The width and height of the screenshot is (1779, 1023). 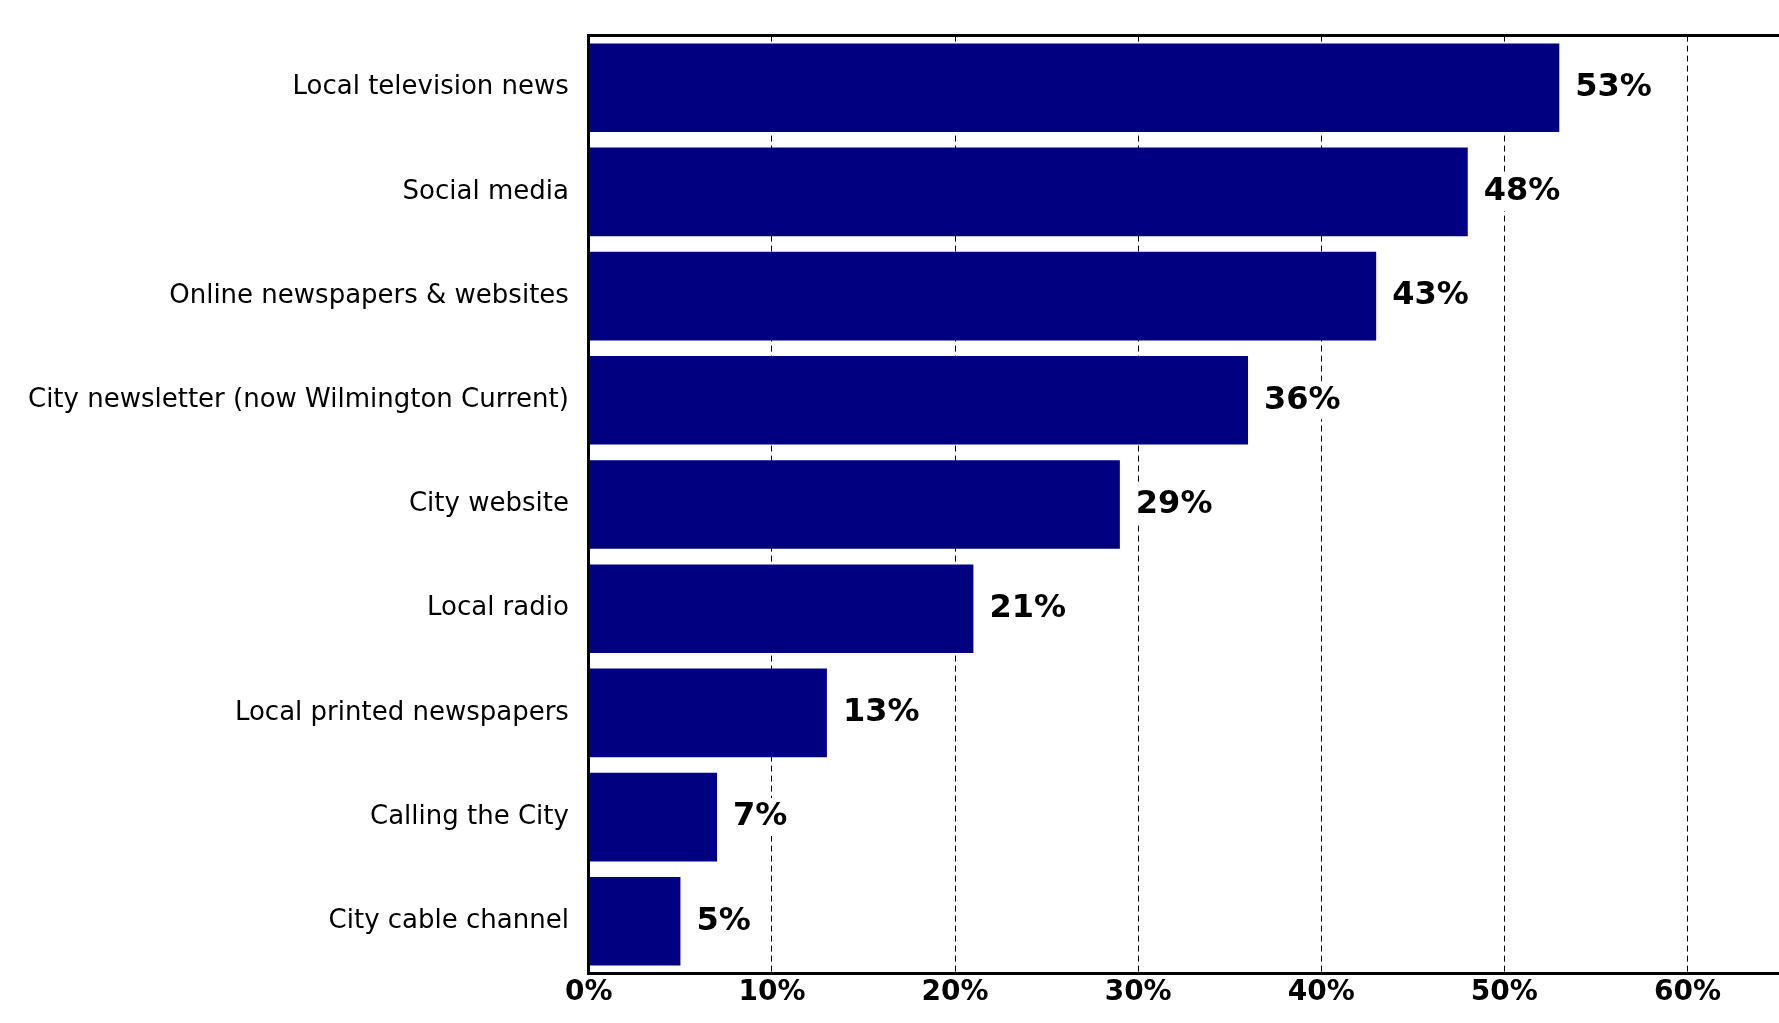 I want to click on y-tick-label: Local printed newspapers, so click(x=401, y=710).